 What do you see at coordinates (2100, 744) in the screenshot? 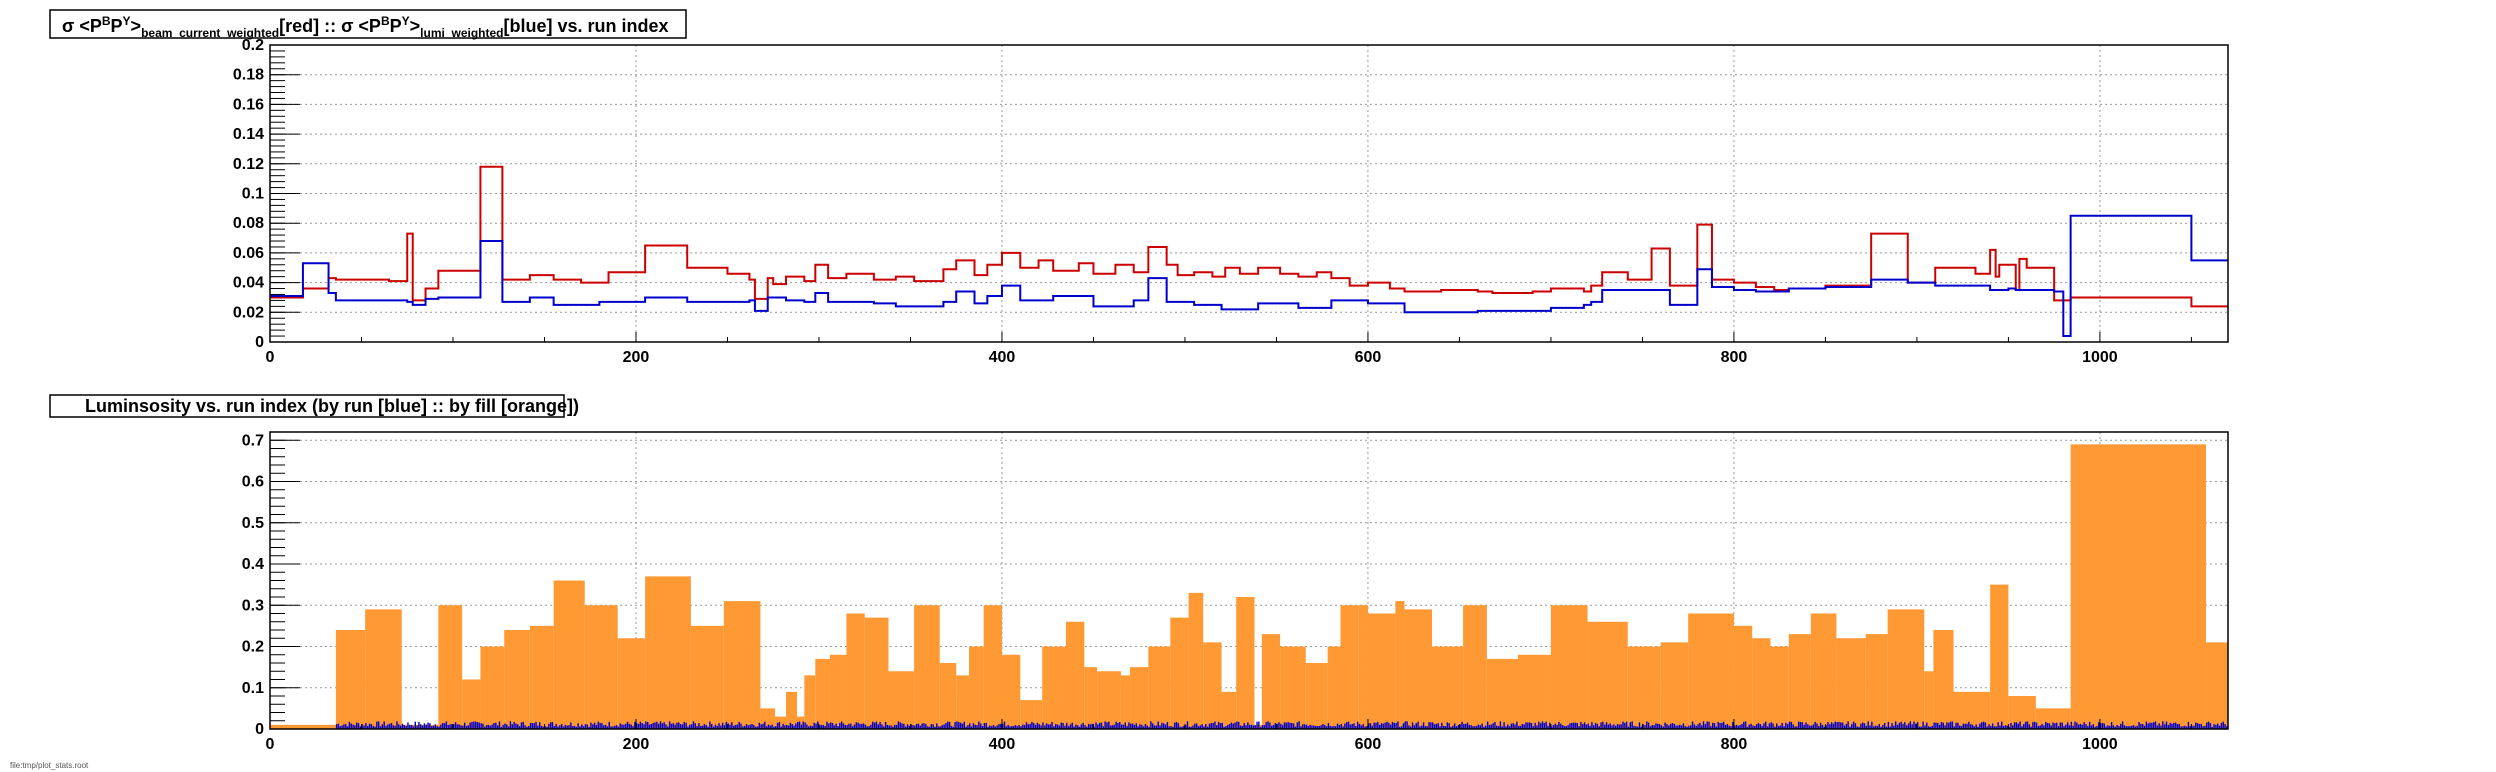
I see `p2-xtick-label: 1000` at bounding box center [2100, 744].